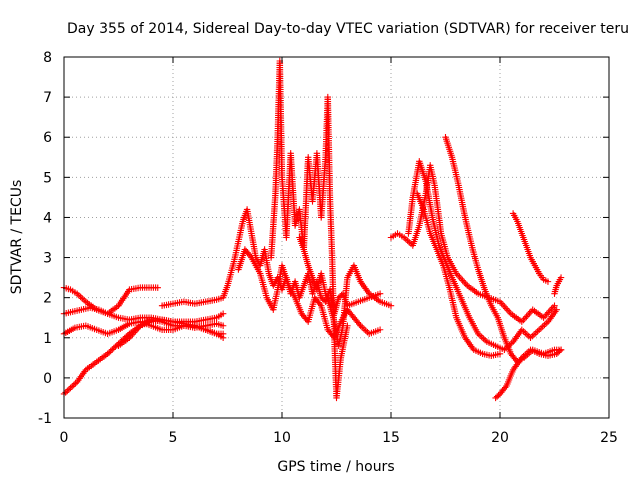 The image size is (640, 480). I want to click on series-sat-l, so click(459, 274).